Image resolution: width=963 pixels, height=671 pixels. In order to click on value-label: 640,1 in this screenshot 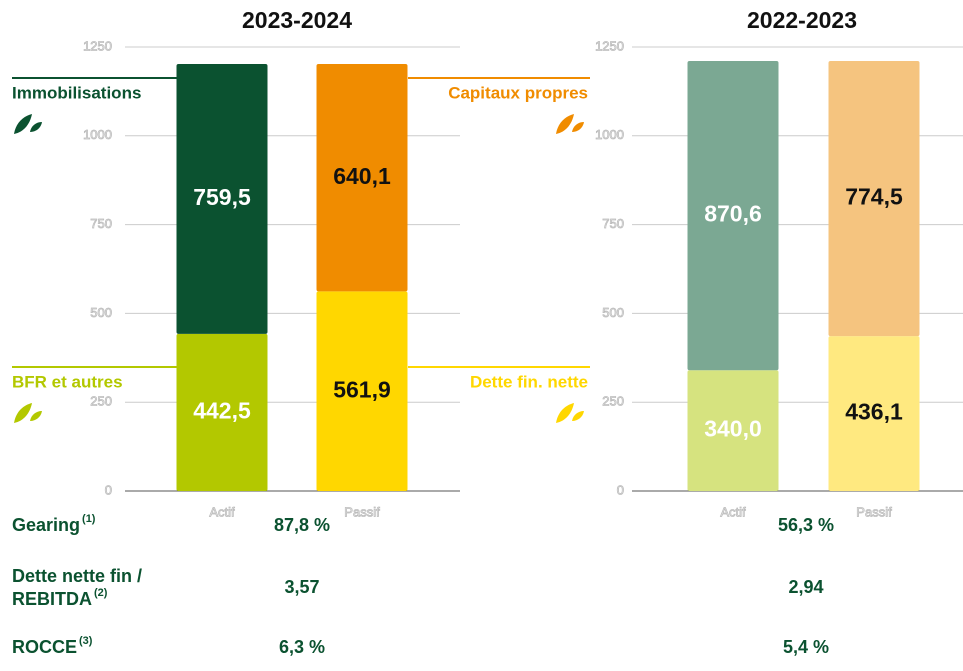, I will do `click(362, 176)`.